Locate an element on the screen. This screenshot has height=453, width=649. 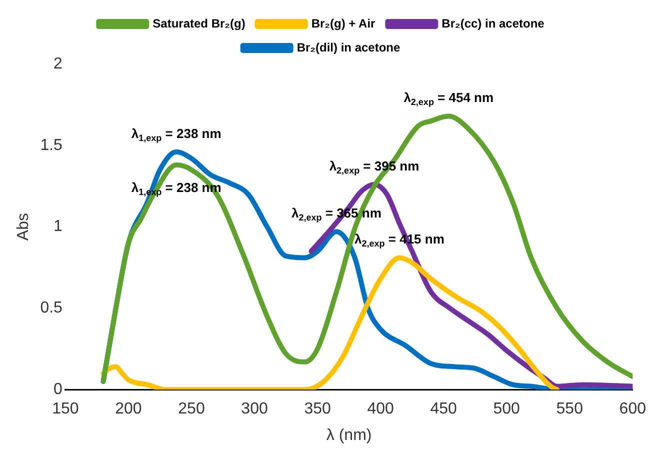
x-axis-title: λ (nm) is located at coordinates (349, 435).